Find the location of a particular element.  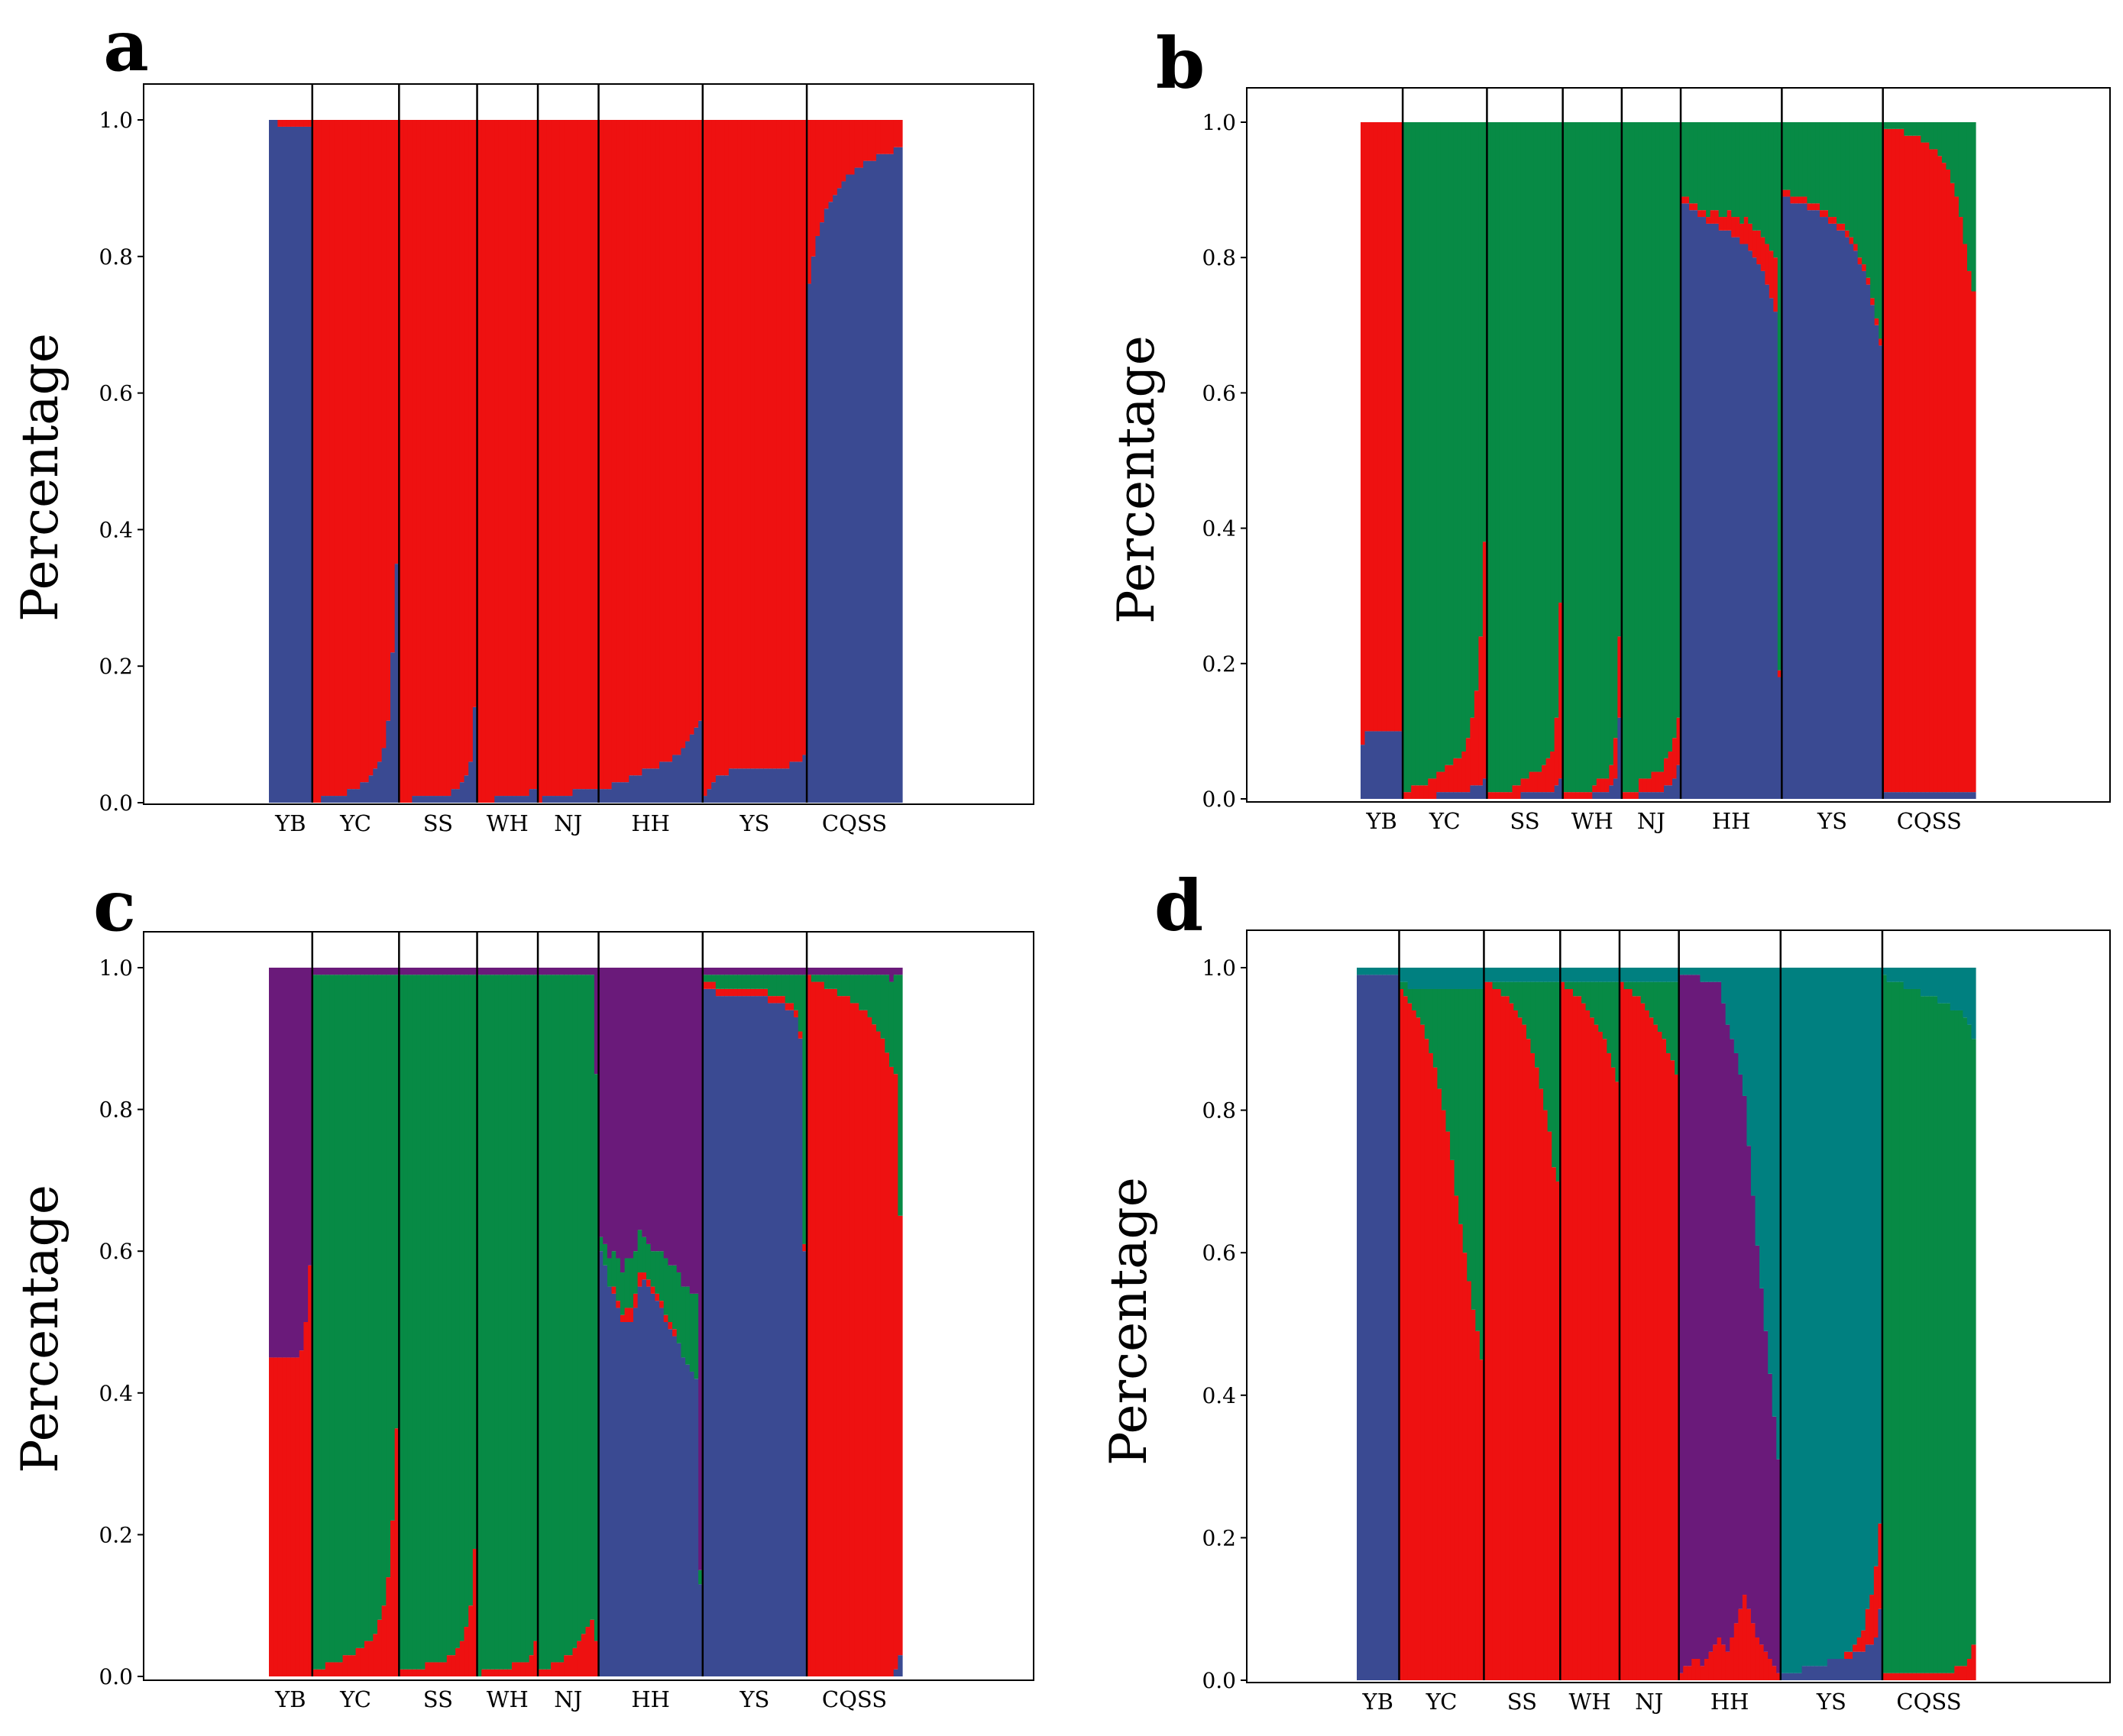

bar-segment-WH-8-k2 is located at coordinates (1592, 1349).